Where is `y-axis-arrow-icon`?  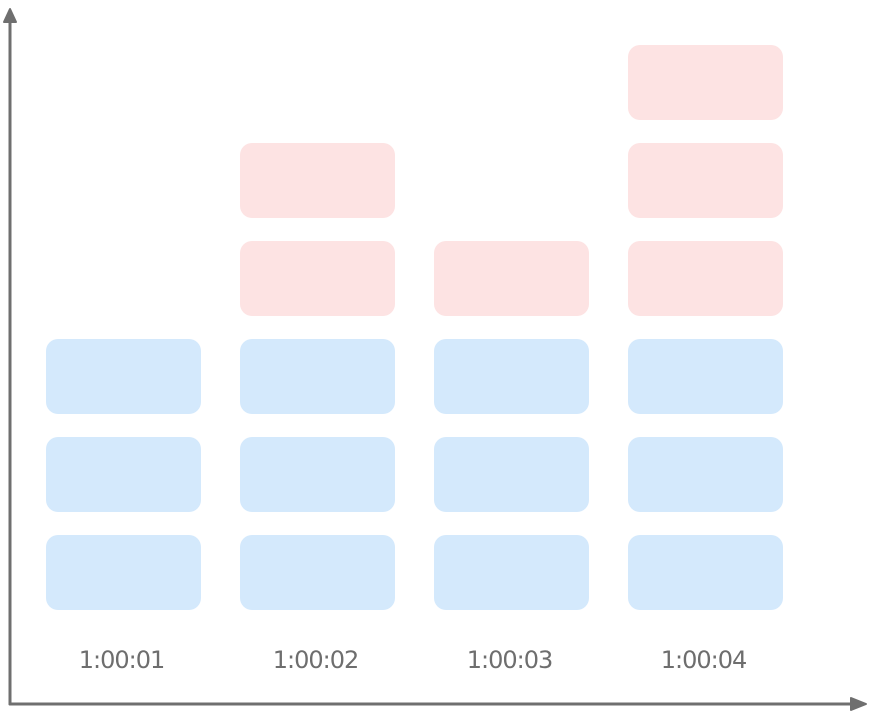
y-axis-arrow-icon is located at coordinates (10, 15).